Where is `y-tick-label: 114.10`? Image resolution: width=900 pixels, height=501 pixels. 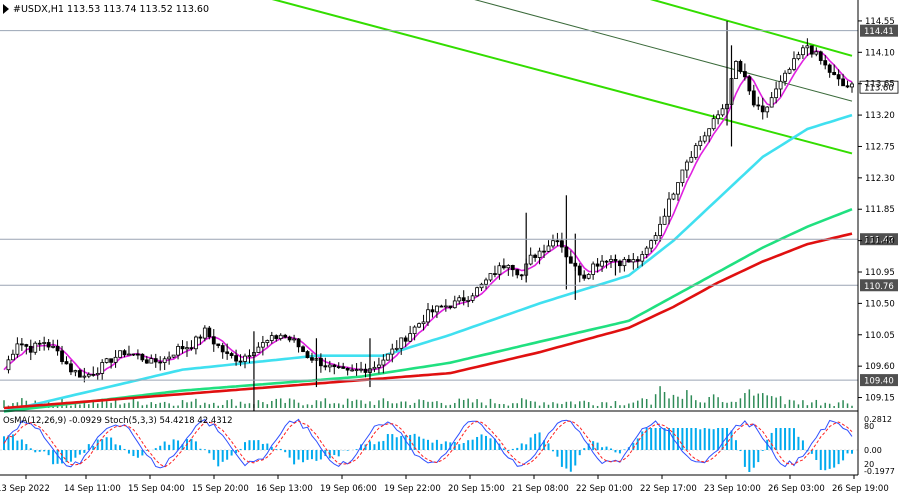
y-tick-label: 114.10 is located at coordinates (880, 53).